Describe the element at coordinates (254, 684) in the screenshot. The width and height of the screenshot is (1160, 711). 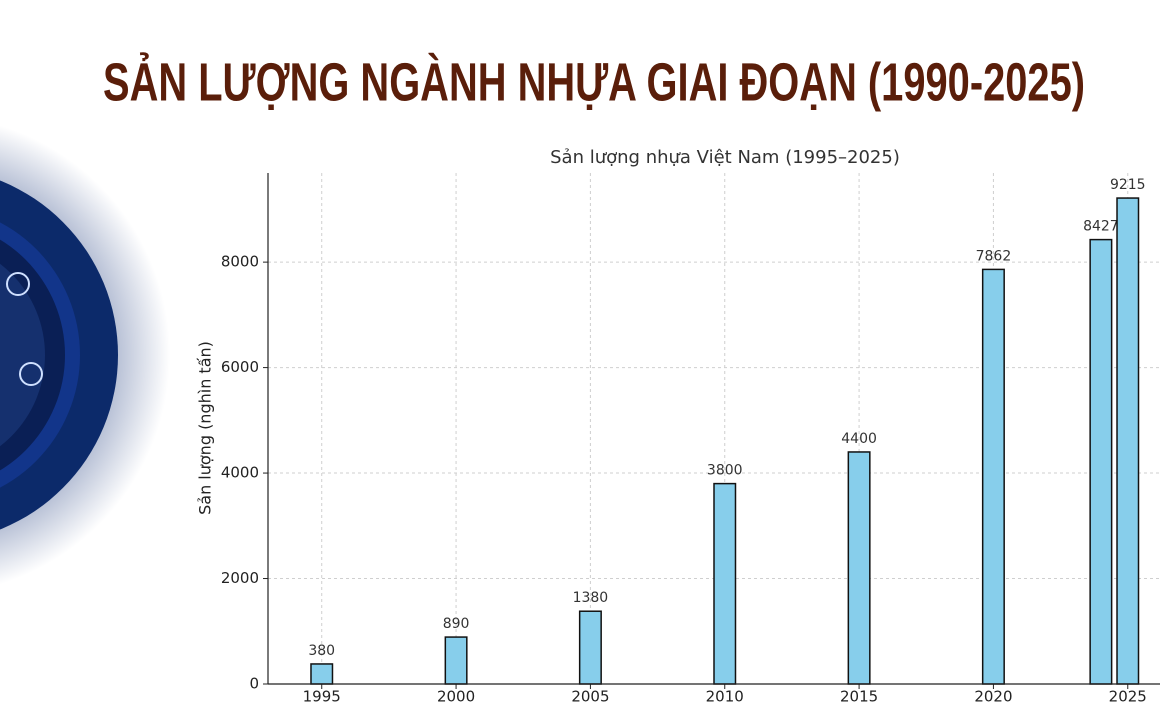
I see `y-tick-label: 0` at that location.